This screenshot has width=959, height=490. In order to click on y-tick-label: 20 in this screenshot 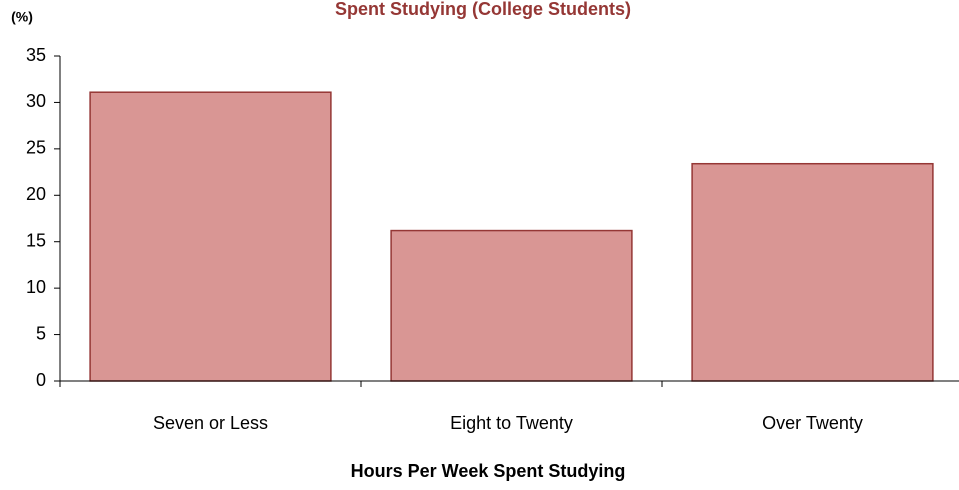, I will do `click(36, 194)`.